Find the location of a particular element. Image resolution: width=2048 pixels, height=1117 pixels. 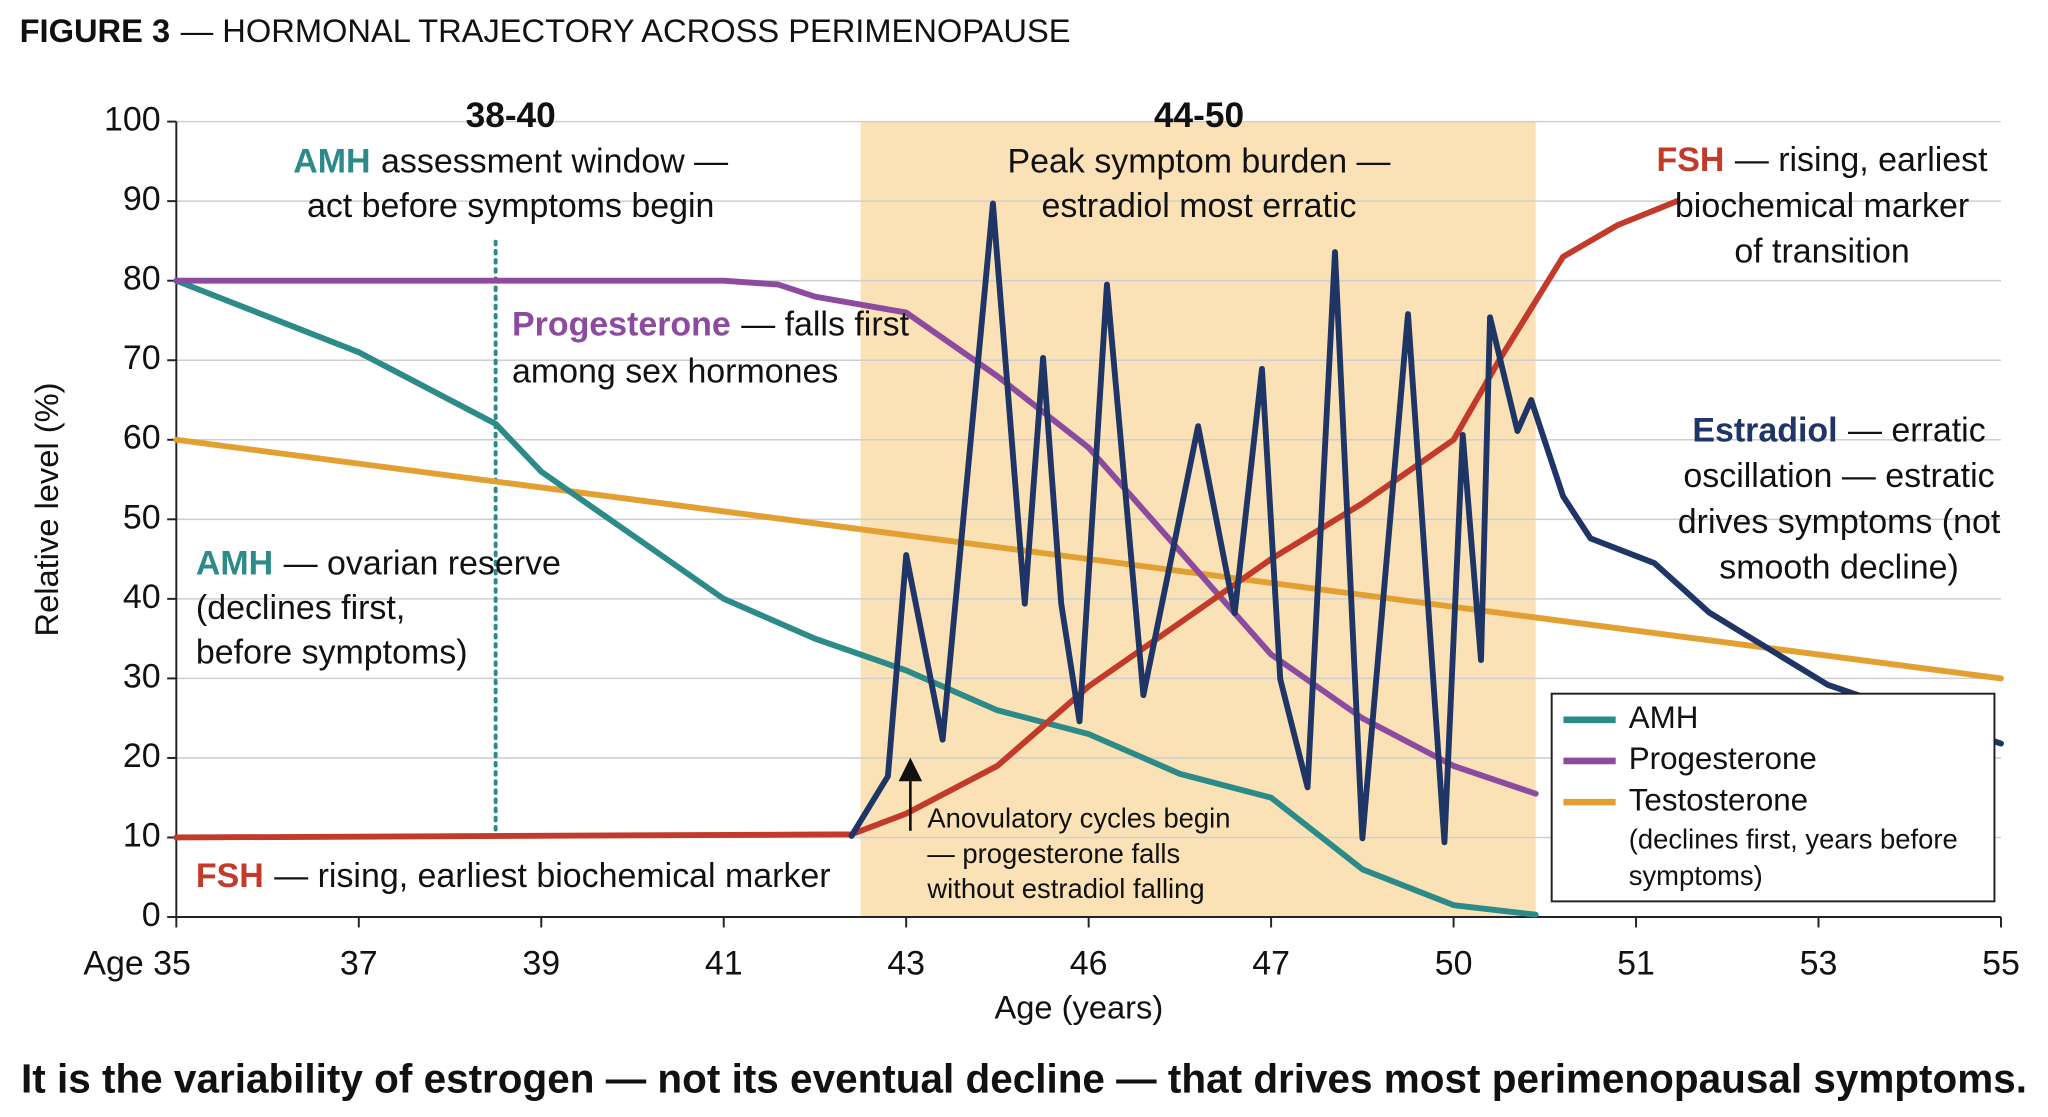

annotation-lead: Progesterone is located at coordinates (621, 325).